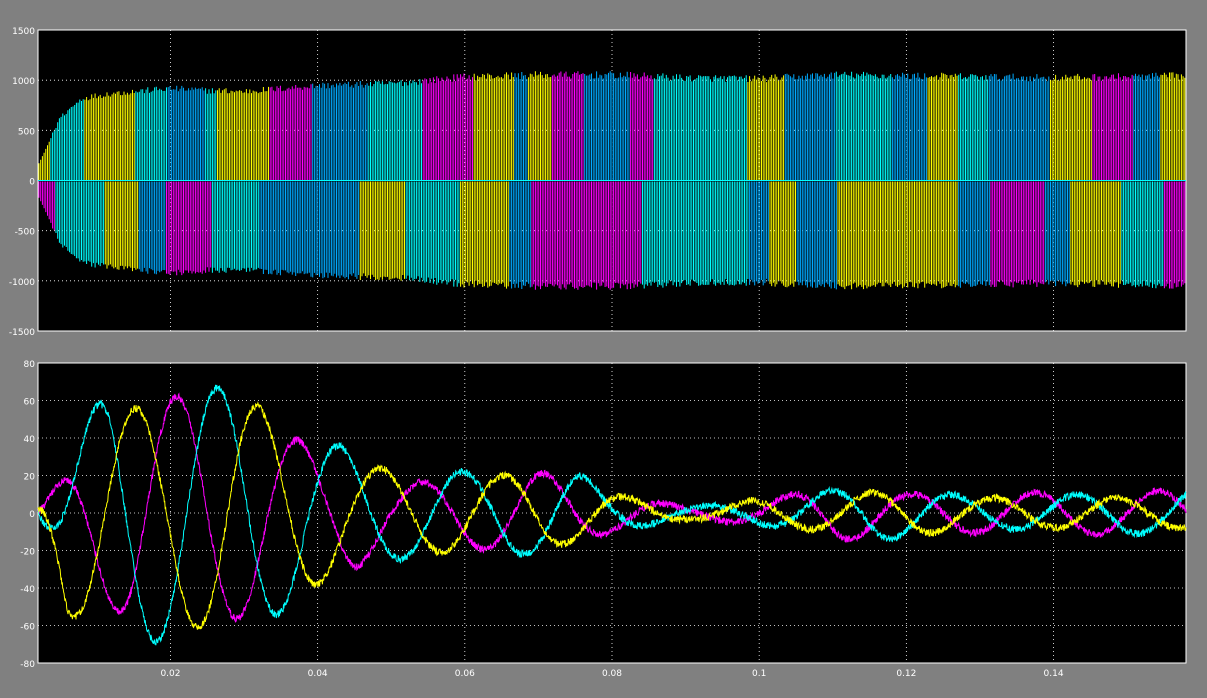  What do you see at coordinates (759, 674) in the screenshot?
I see `bottom-x-tick-label: 0.1` at bounding box center [759, 674].